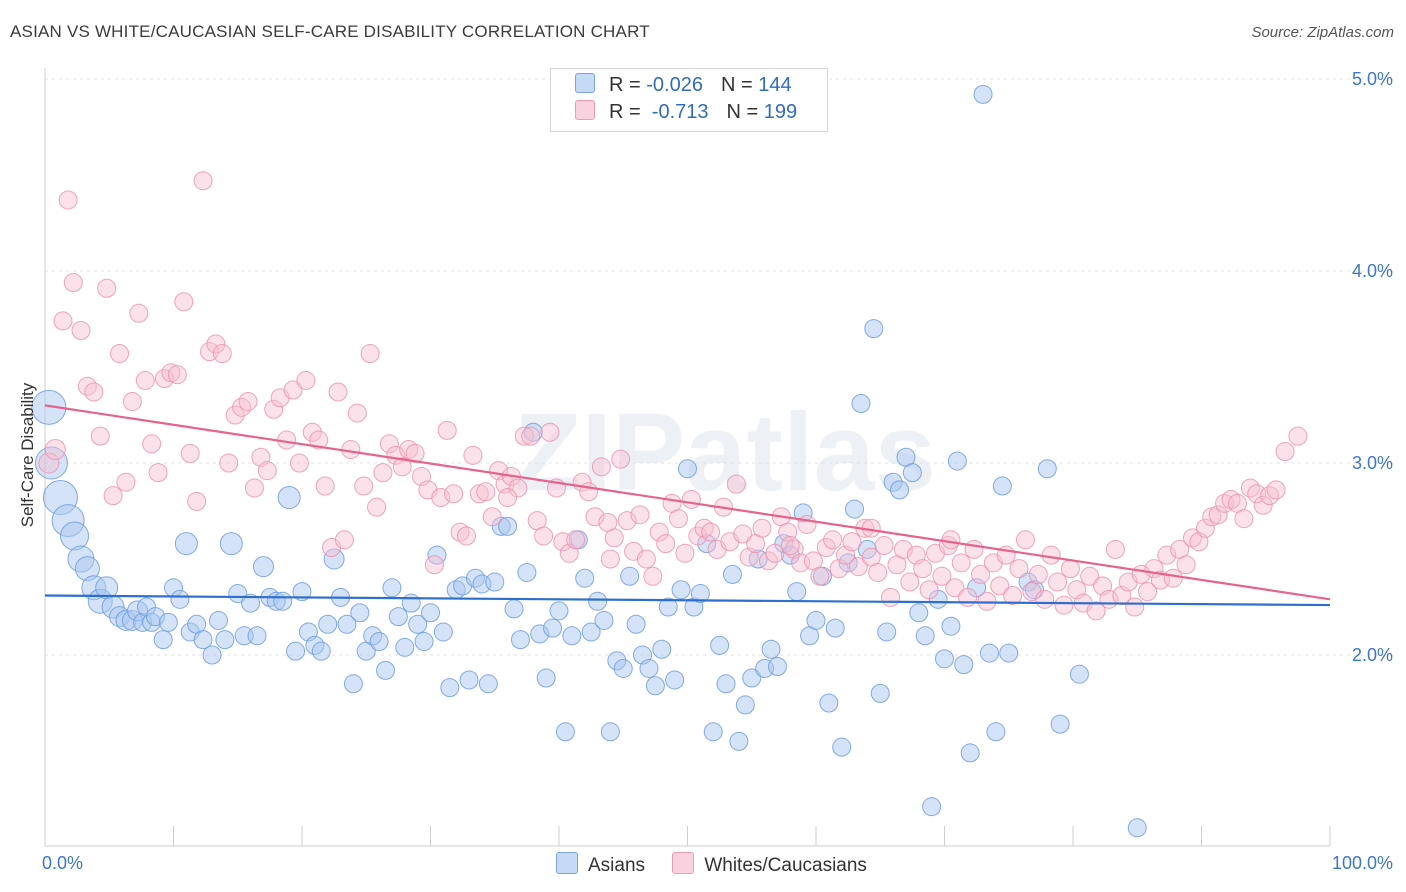  What do you see at coordinates (27, 454) in the screenshot?
I see `y-axis-title: Self-Care Disability` at bounding box center [27, 454].